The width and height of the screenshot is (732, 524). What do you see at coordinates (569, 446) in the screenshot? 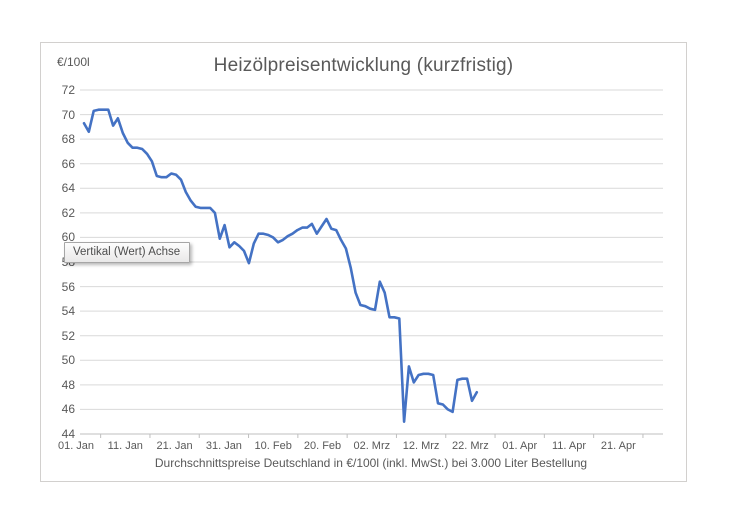
I see `x-axis-label: 11. Apr` at bounding box center [569, 446].